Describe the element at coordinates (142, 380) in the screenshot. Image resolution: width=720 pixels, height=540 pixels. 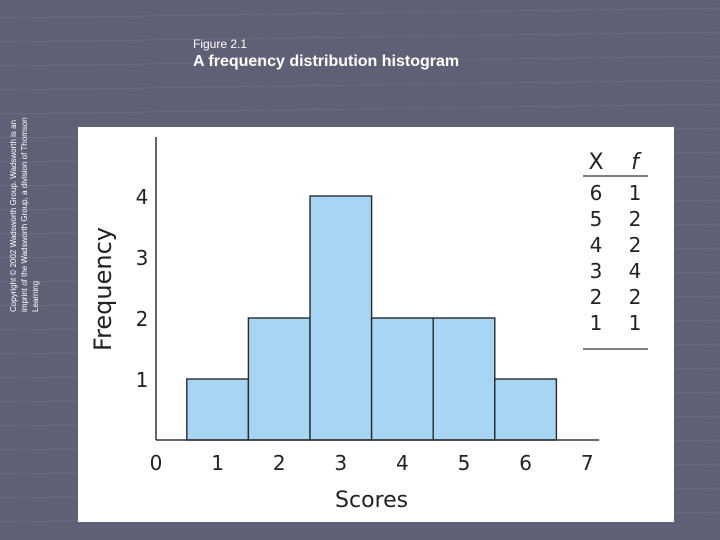
I see `y-tick-label: 1` at that location.